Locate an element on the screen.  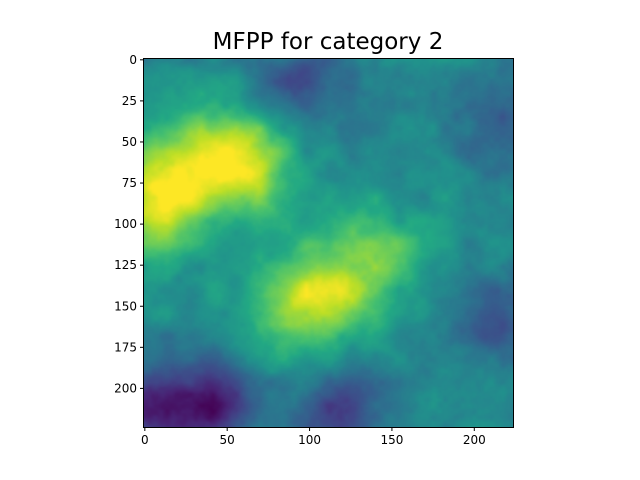
y-tick-label: 0 is located at coordinates (133, 60).